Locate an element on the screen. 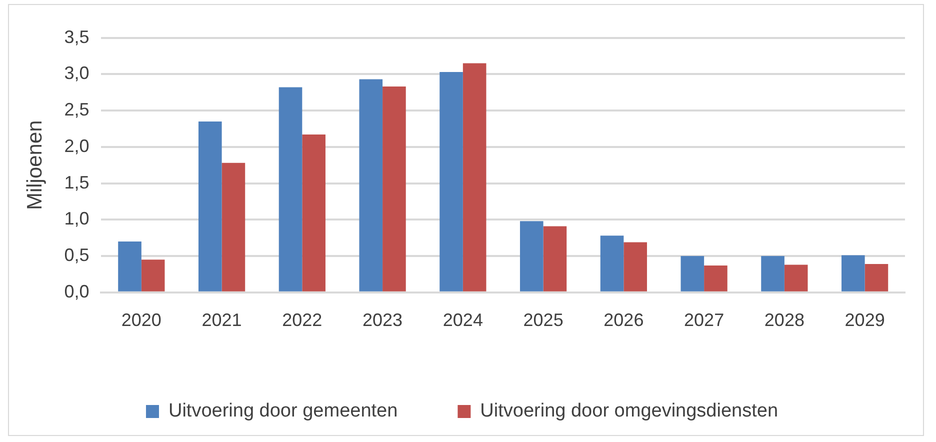  x-tick-label: 2026 is located at coordinates (624, 320).